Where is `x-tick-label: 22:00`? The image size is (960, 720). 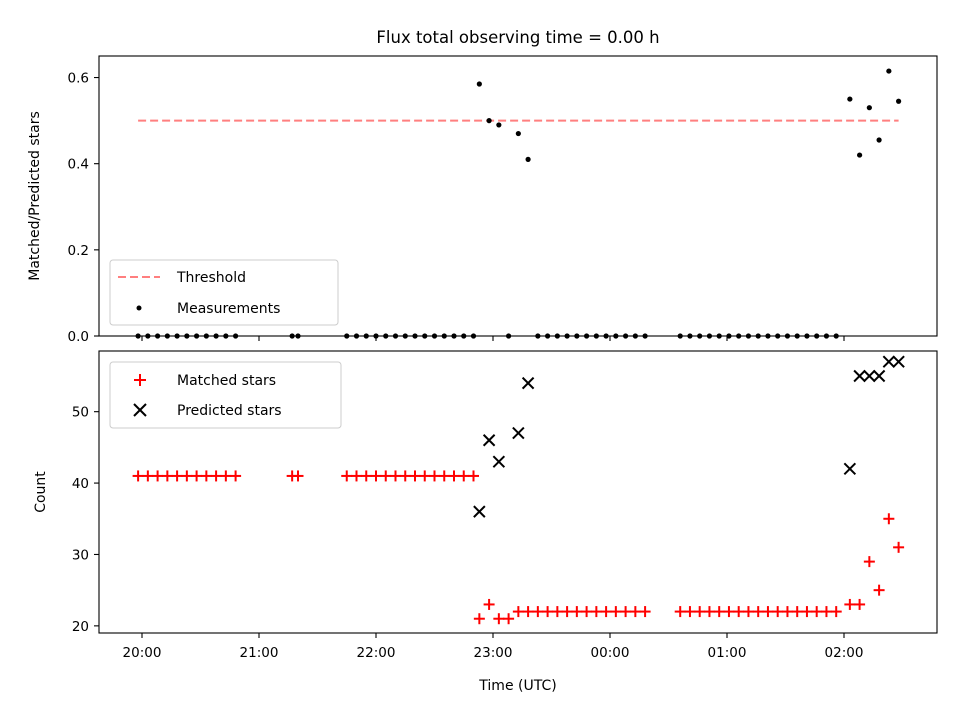 x-tick-label: 22:00 is located at coordinates (376, 653).